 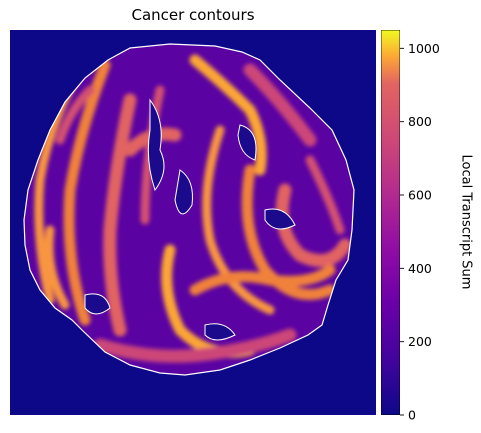 I want to click on colorbar-gradient, so click(x=390, y=222).